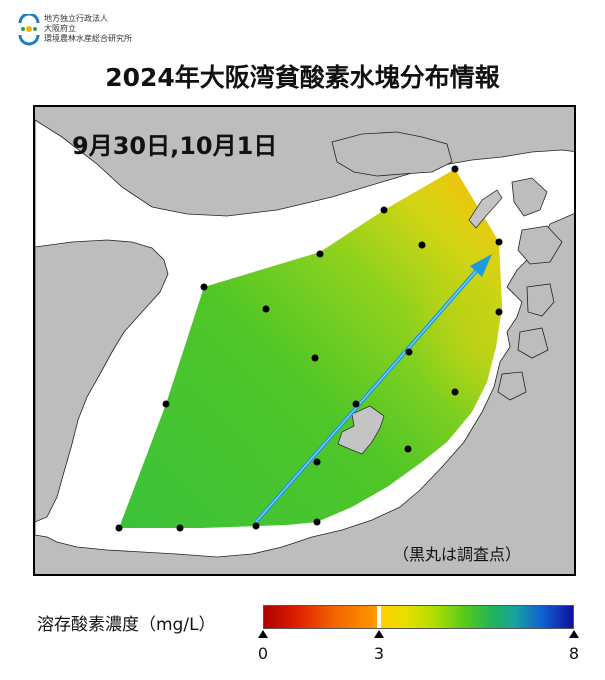  Describe the element at coordinates (574, 653) in the screenshot. I see `tick-label-max: 8` at that location.